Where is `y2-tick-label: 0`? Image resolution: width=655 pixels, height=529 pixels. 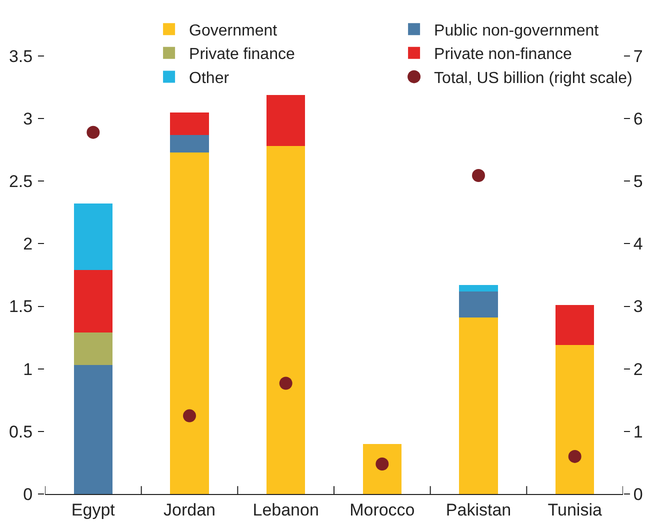 y2-tick-label: 0 is located at coordinates (638, 494).